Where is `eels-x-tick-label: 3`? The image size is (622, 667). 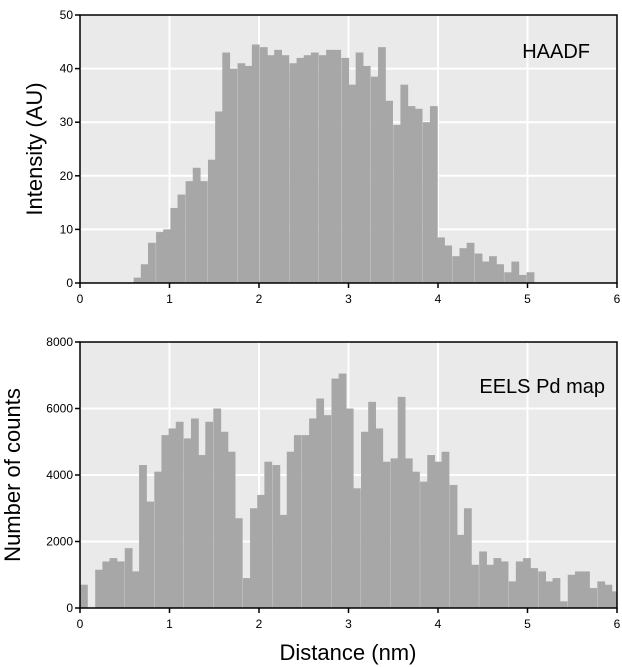
eels-x-tick-label: 3 is located at coordinates (348, 624).